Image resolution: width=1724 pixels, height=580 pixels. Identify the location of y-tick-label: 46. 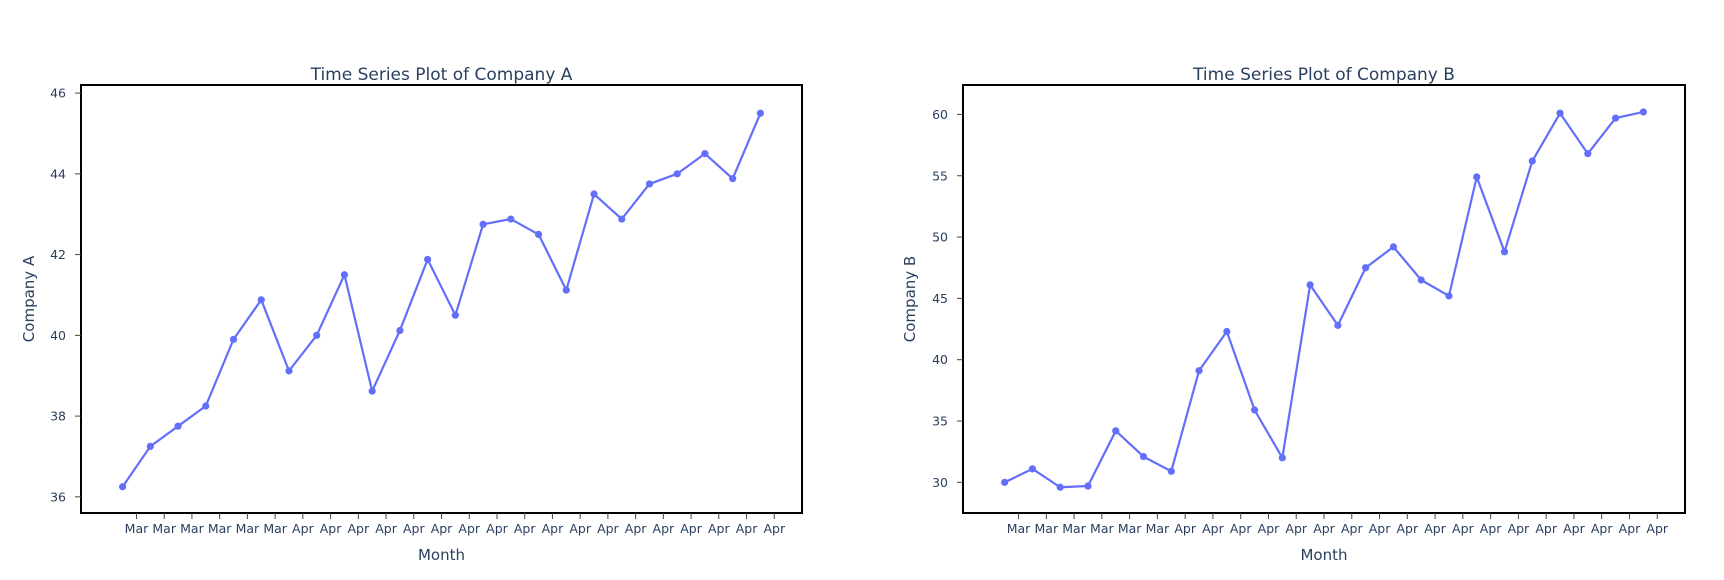
(58, 93).